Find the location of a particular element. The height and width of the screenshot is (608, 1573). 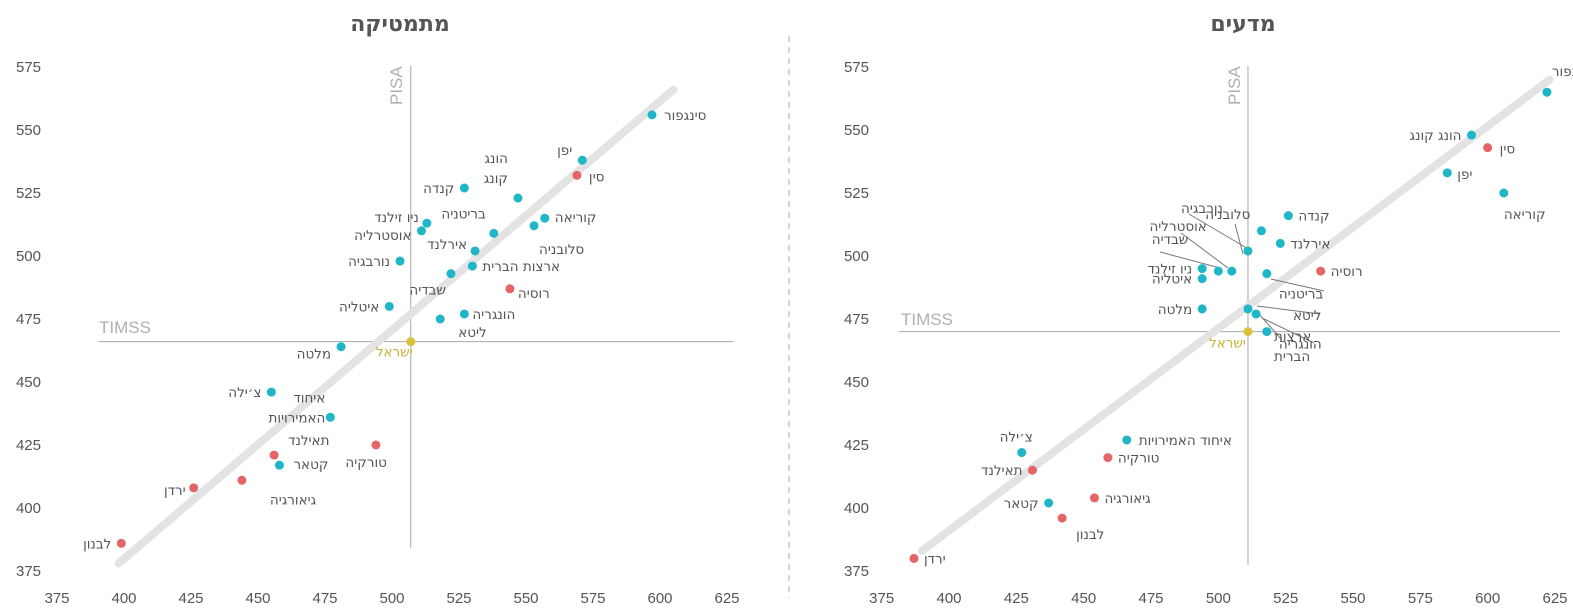

point-label-סין: סין is located at coordinates (597, 177).